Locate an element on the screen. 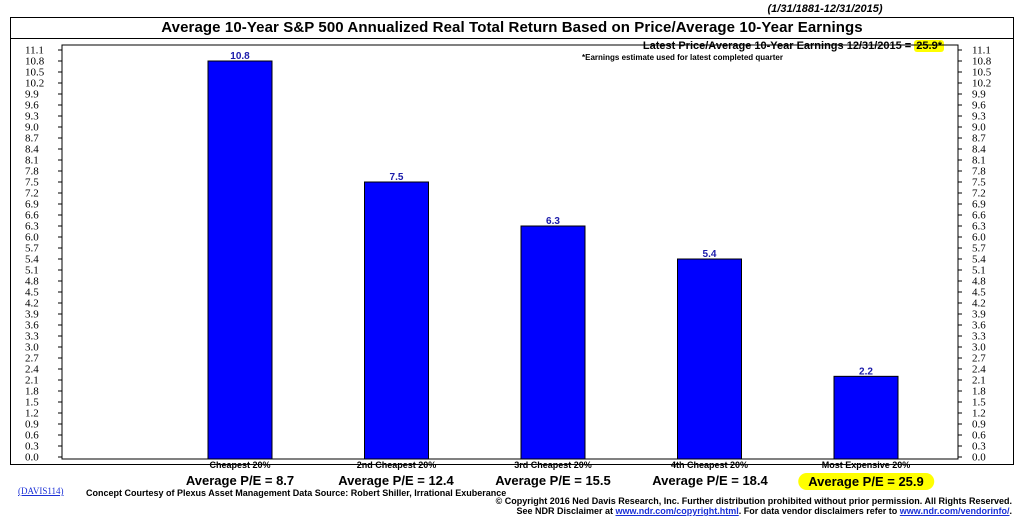  category-label-3: 3rd Cheapest 20% is located at coordinates (553, 465).